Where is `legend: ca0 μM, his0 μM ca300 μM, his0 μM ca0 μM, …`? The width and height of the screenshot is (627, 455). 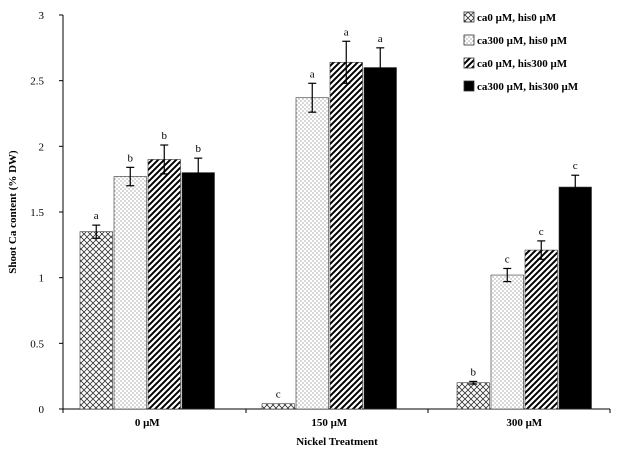
legend: ca0 μM, his0 μM ca300 μM, his0 μM ca0 μM, … is located at coordinates (521, 52).